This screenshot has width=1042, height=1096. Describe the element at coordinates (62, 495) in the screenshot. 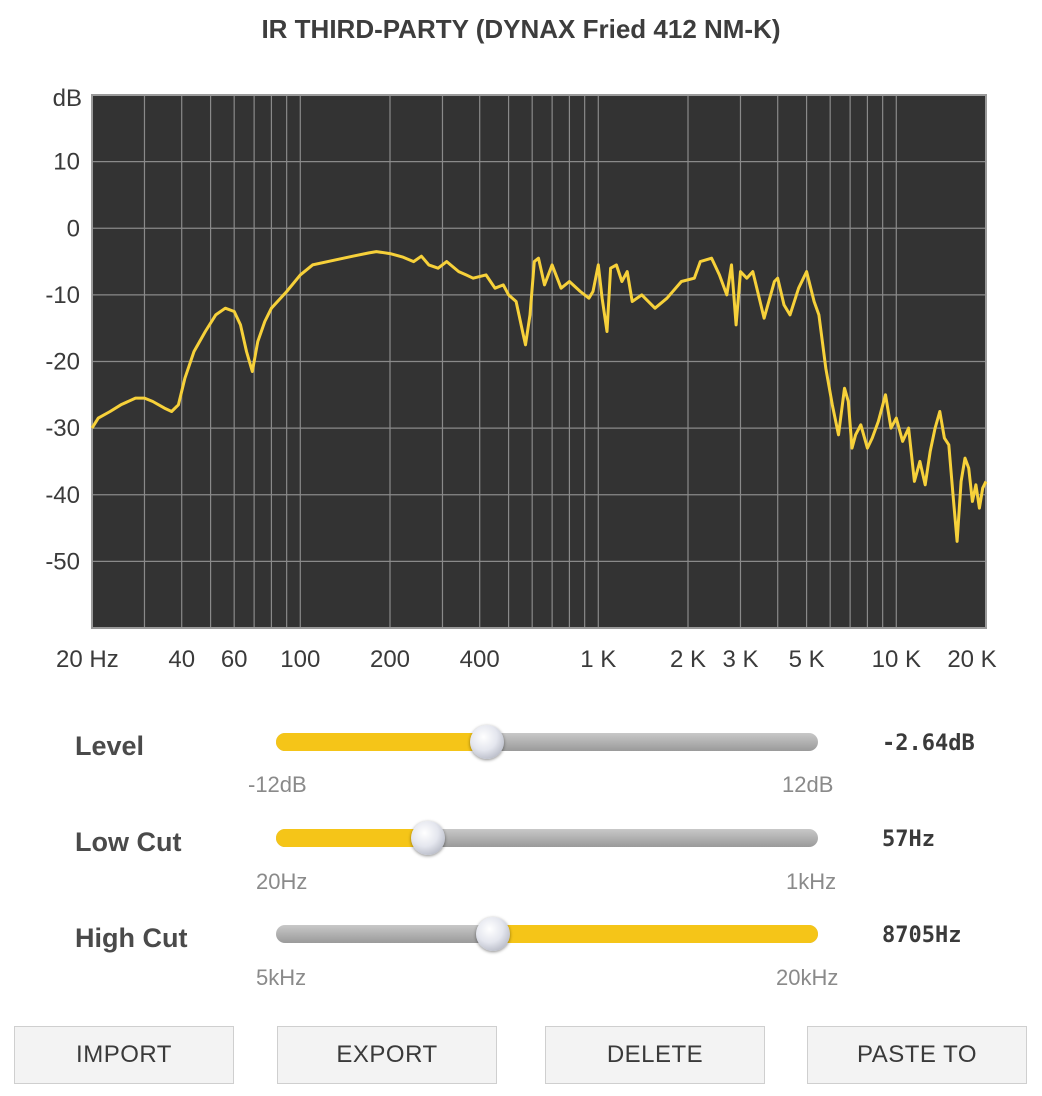

I see `y-tick-label: -40` at that location.